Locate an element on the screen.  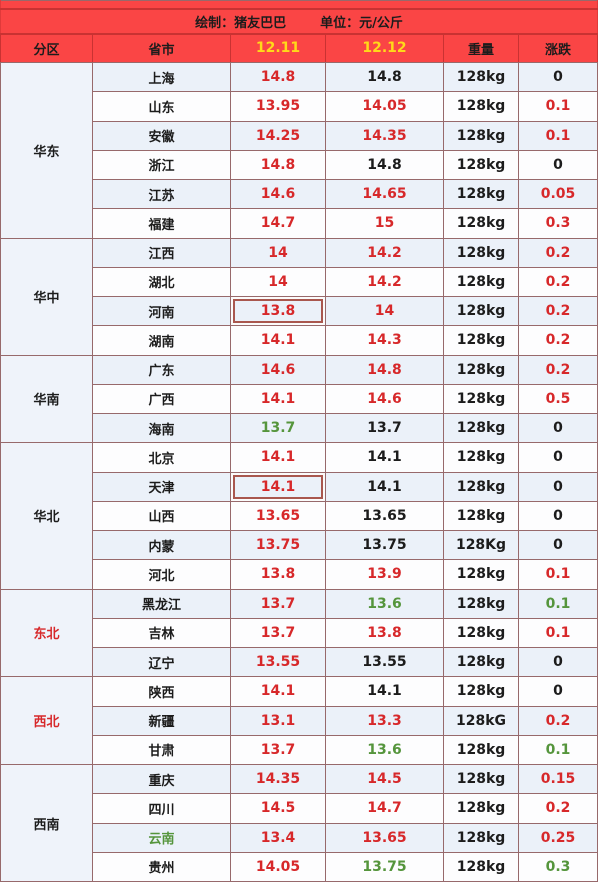
column-header-row: 分区 省市 12.11 12.12 重量 涨跌 is located at coordinates (299, 48).